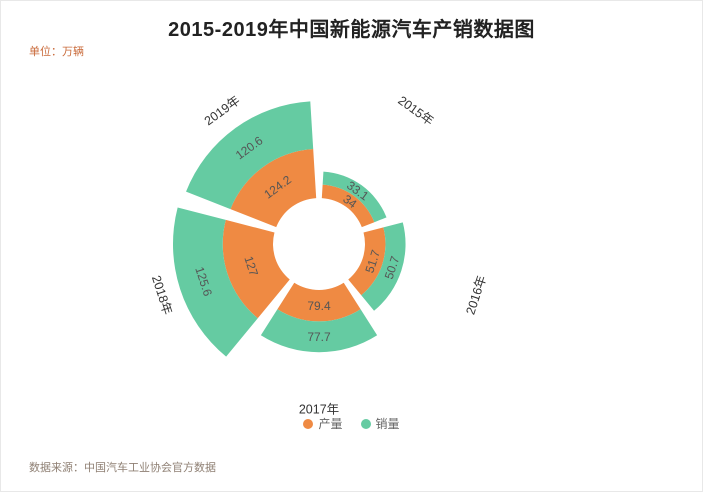 This screenshot has width=703, height=492. What do you see at coordinates (251, 266) in the screenshot?
I see `value-label-2018-production: 127` at bounding box center [251, 266].